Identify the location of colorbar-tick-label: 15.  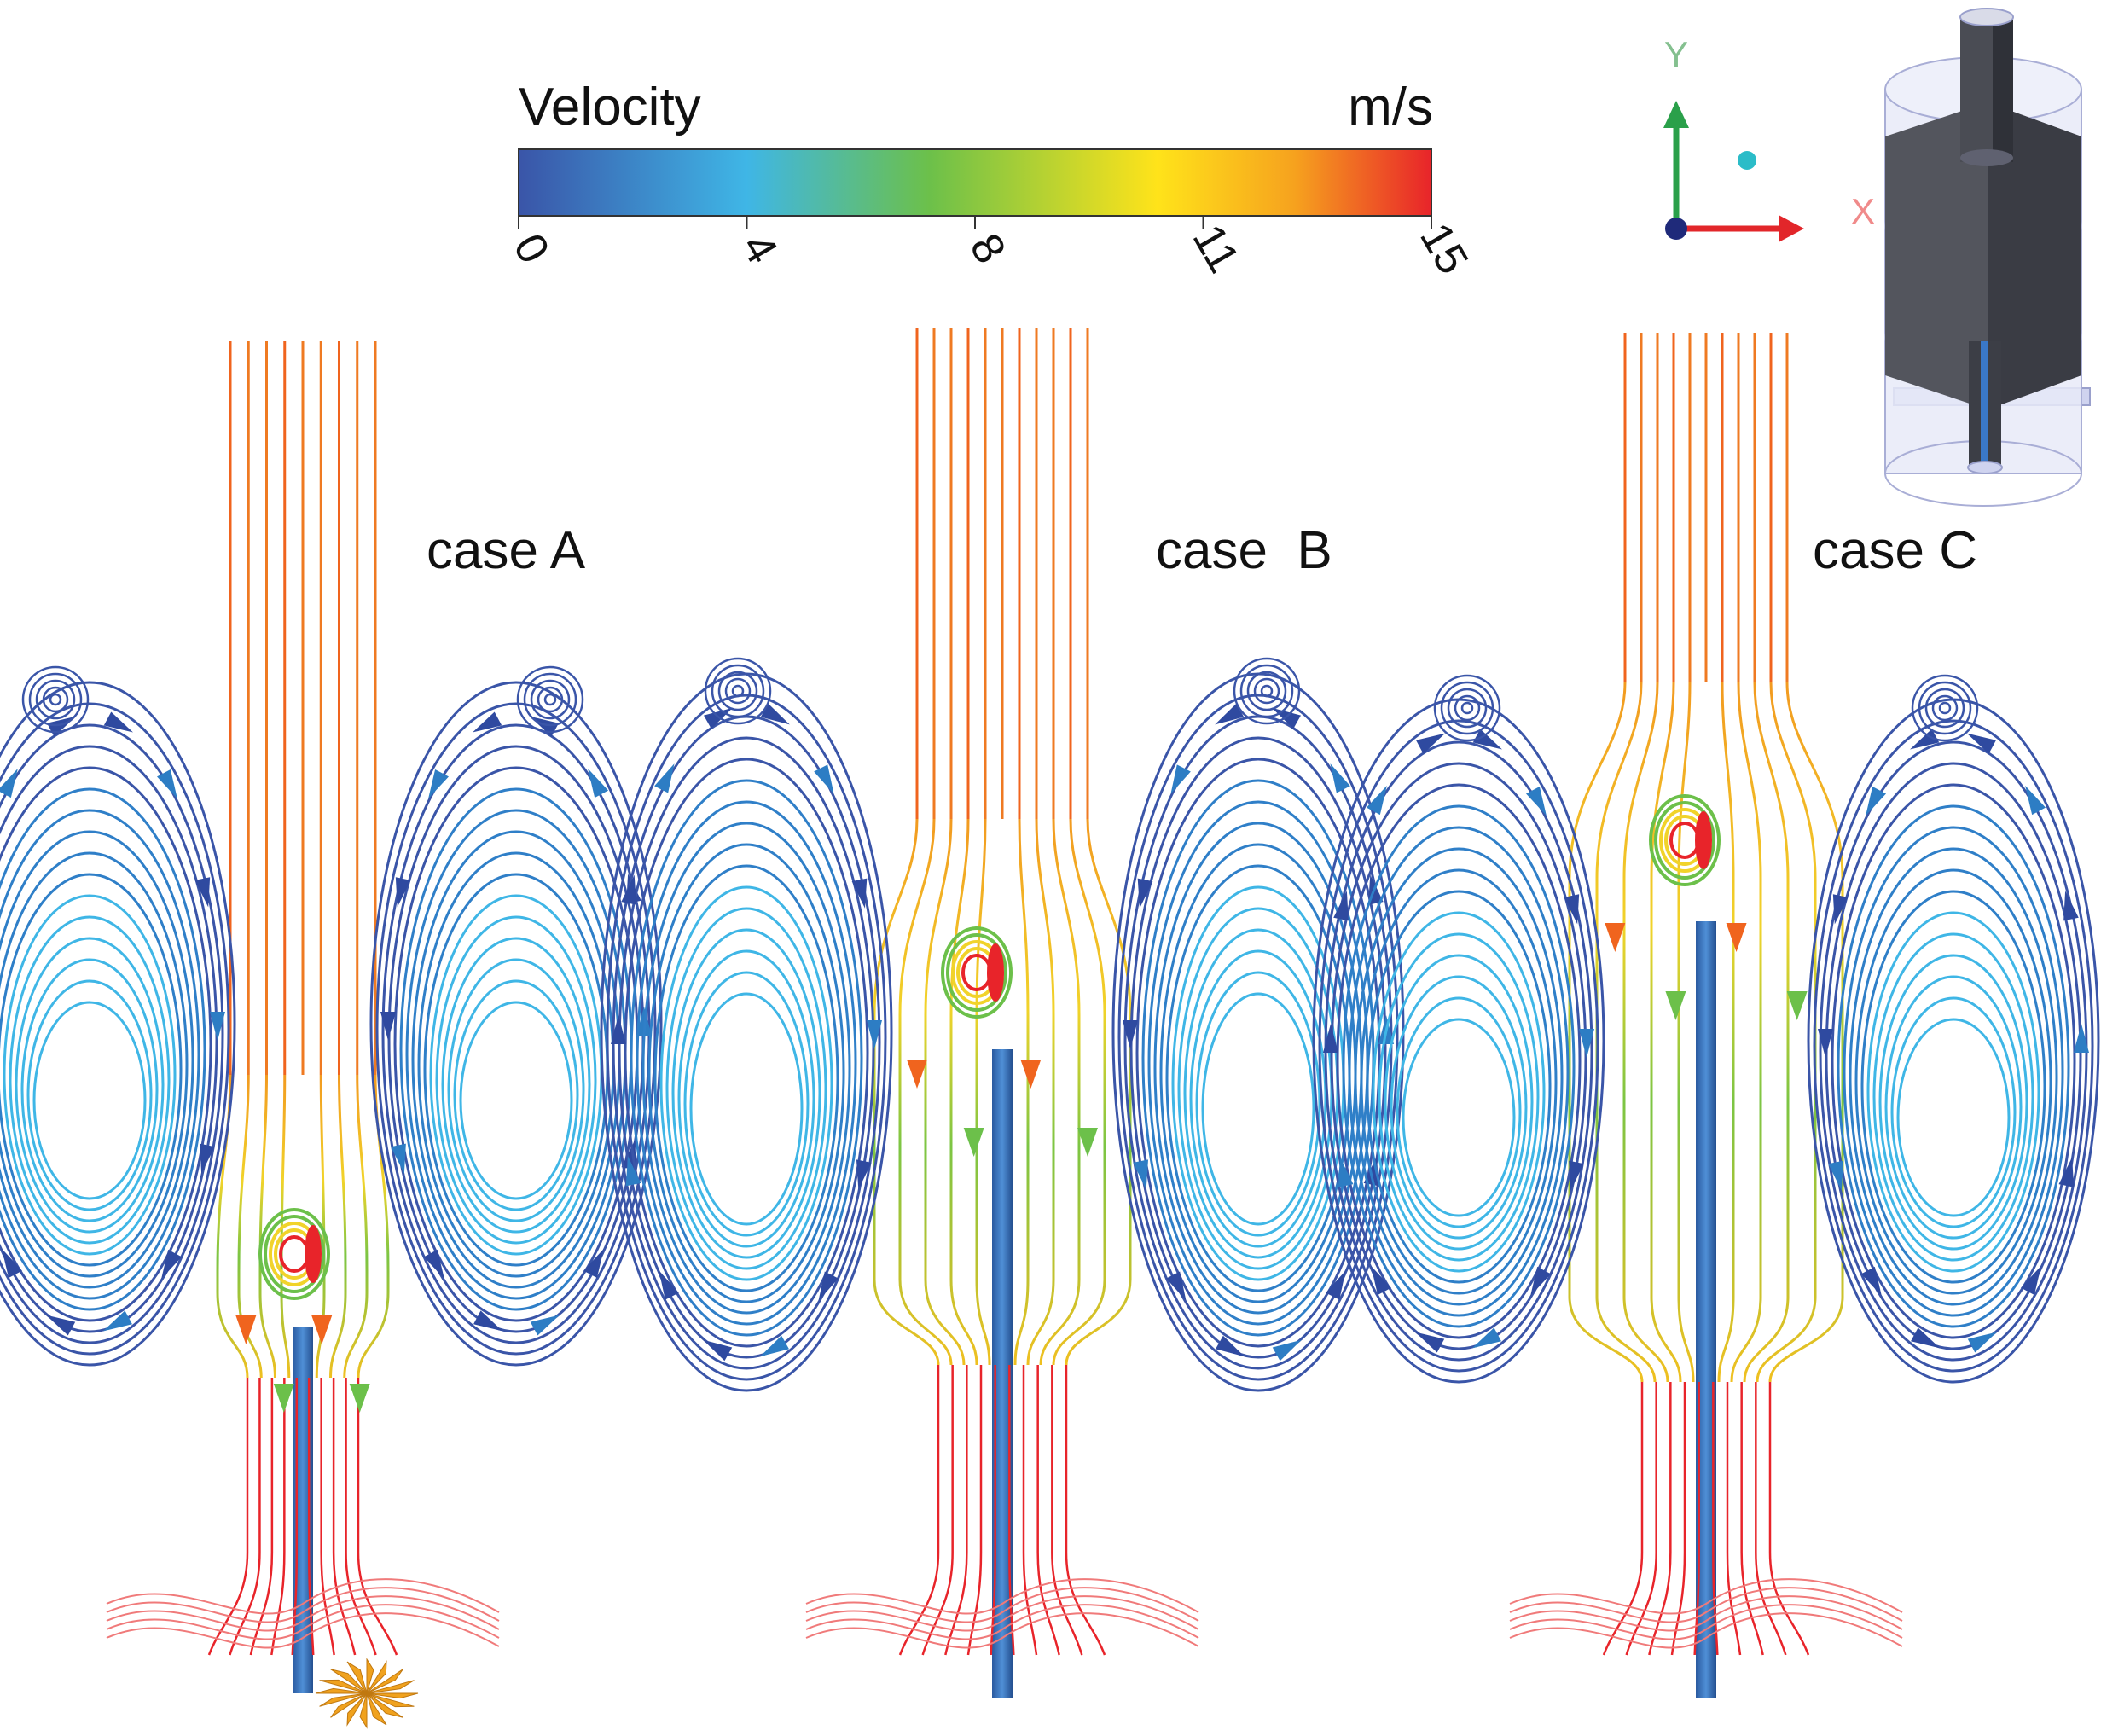
(1443, 249).